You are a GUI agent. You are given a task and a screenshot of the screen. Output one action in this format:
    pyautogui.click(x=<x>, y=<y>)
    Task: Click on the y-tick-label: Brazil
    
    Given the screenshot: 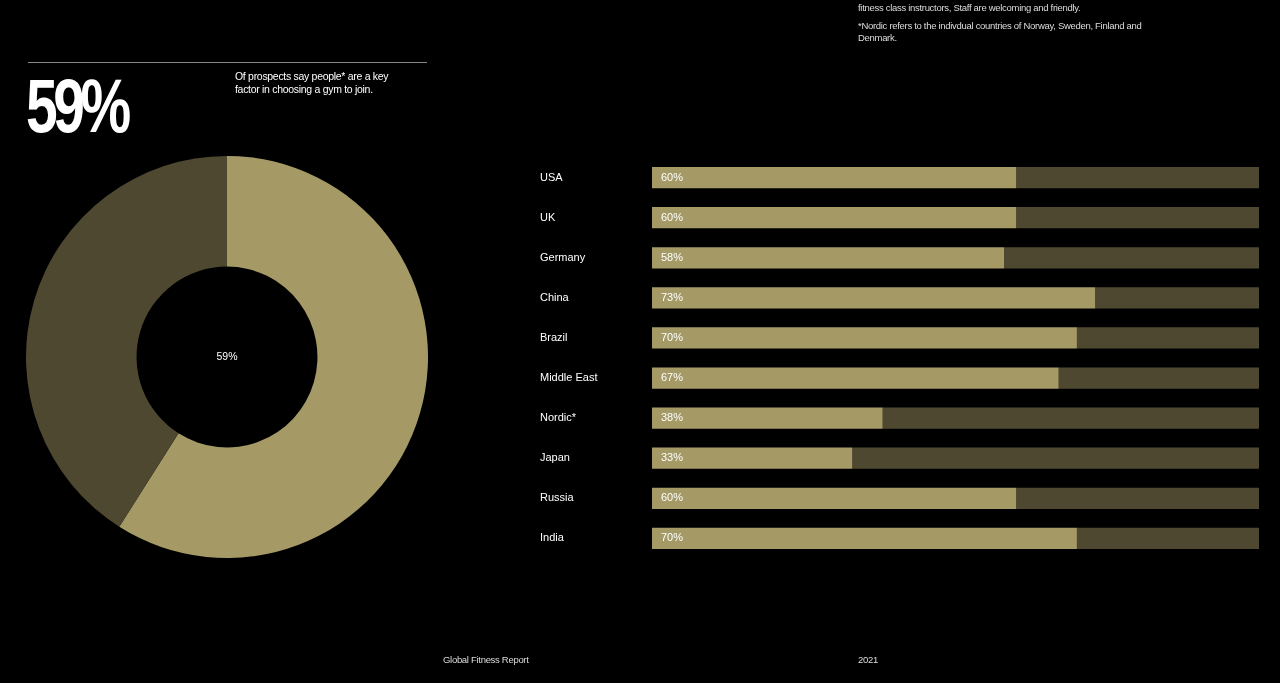 What is the action you would take?
    pyautogui.click(x=554, y=336)
    